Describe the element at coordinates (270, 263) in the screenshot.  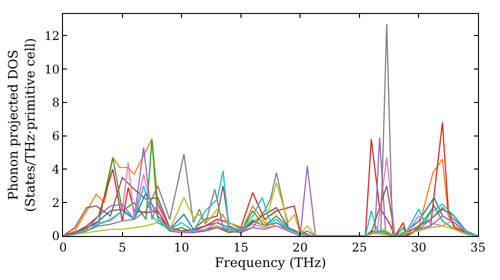
I see `x-axis-title: Frequency (THz)` at that location.